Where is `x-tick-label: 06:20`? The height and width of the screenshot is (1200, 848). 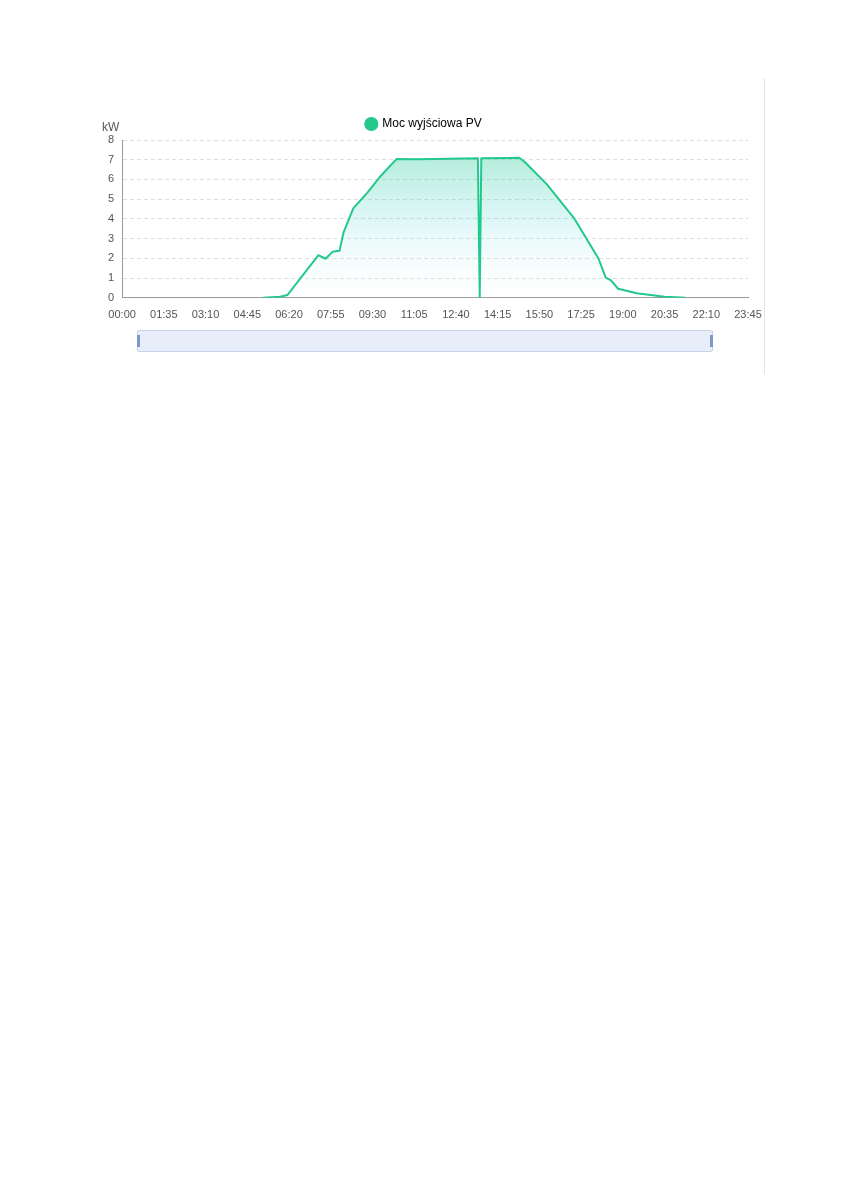
x-tick-label: 06:20 is located at coordinates (289, 314).